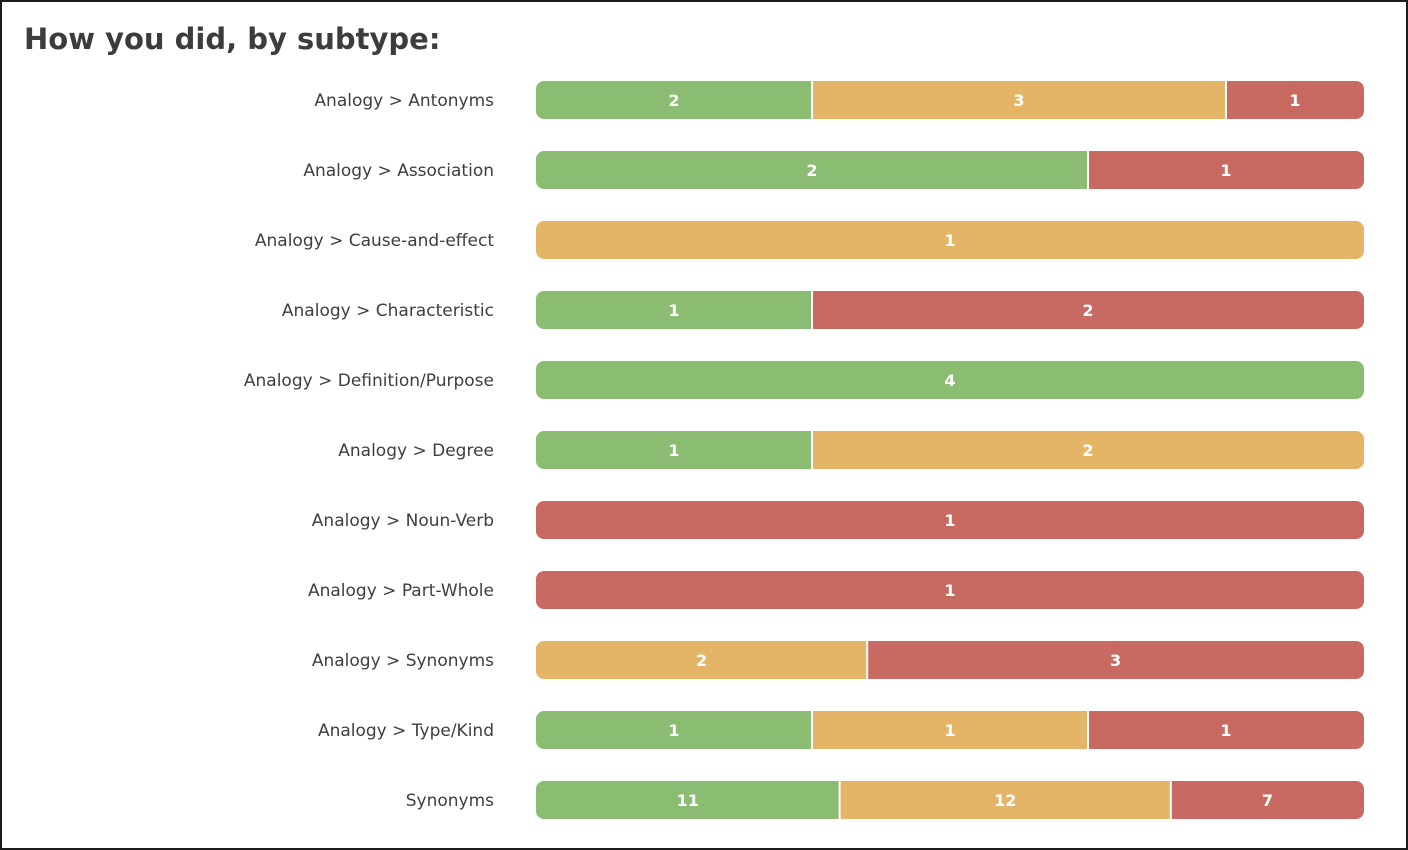 This screenshot has height=850, width=1408. I want to click on category-label: Analogy > Cause-and-effect, so click(374, 241).